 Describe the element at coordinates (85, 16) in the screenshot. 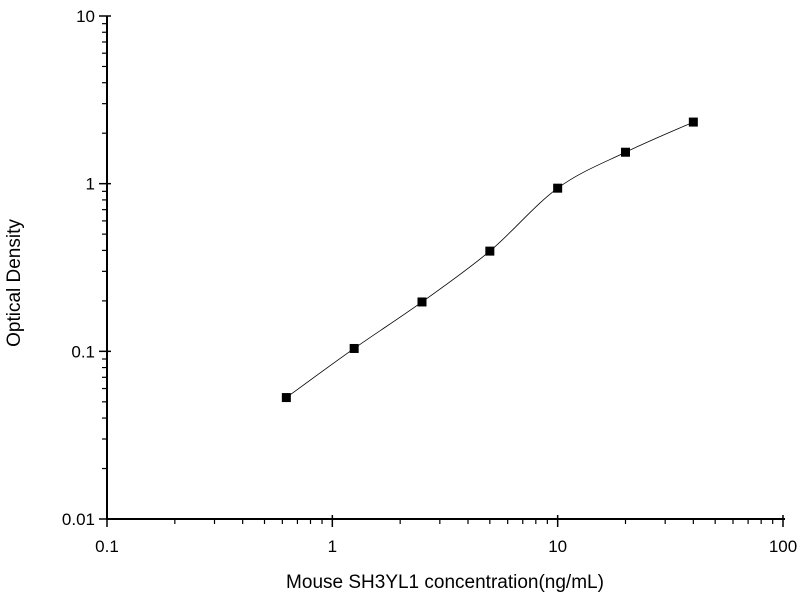

I see `y-tick-label: 10` at that location.